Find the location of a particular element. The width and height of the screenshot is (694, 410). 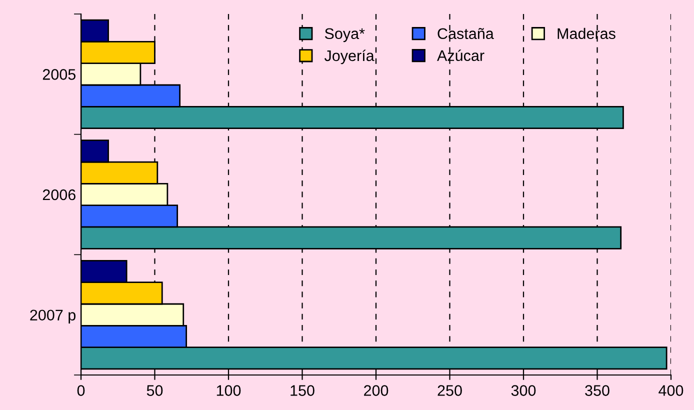

x-tick-label: 350 is located at coordinates (597, 390).